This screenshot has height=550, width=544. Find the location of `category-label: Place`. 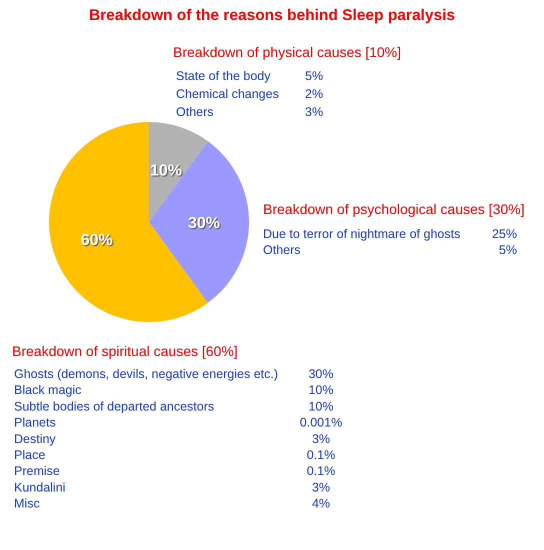

category-label: Place is located at coordinates (30, 455).